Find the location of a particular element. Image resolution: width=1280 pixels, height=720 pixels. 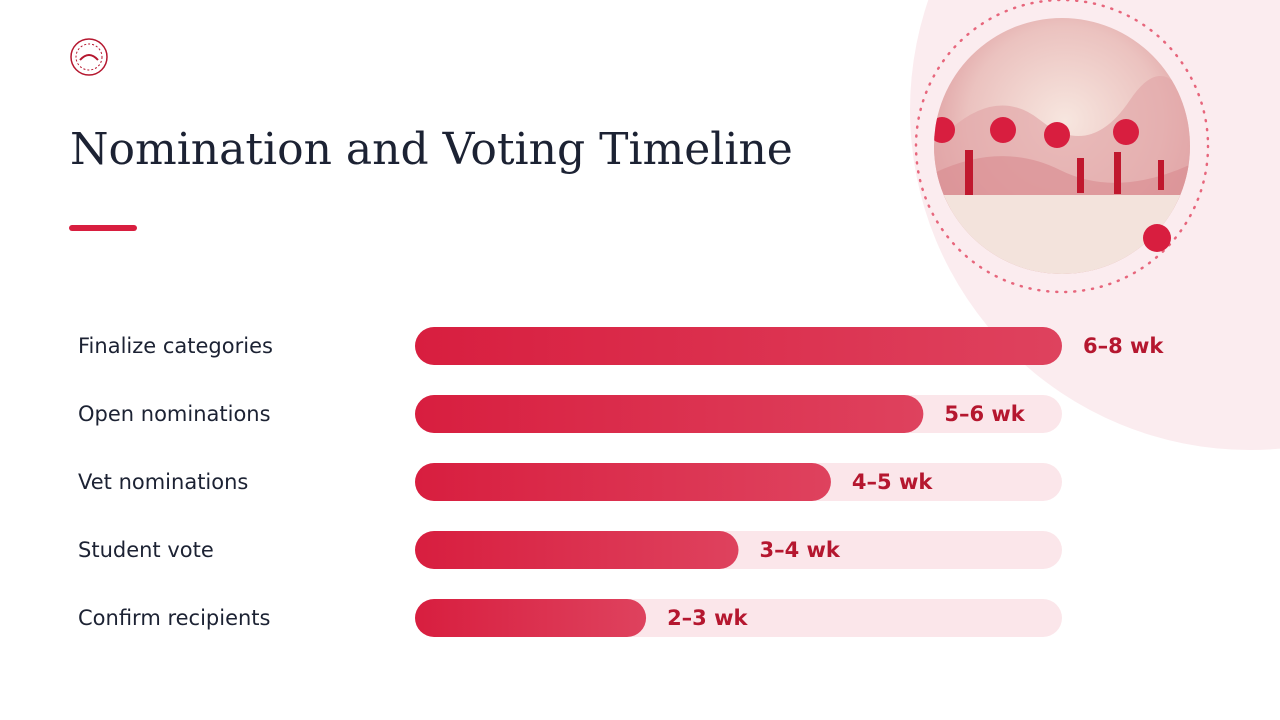

dotted-ring is located at coordinates (1062, 147).